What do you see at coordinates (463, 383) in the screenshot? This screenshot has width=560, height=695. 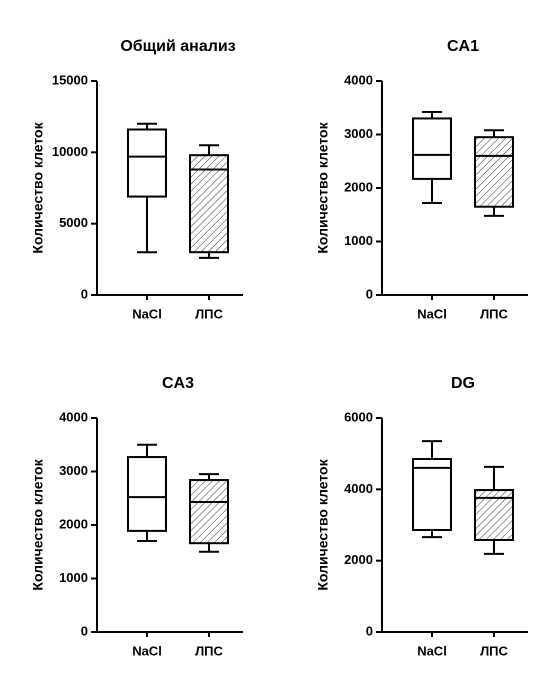 I see `chart-title: DG` at bounding box center [463, 383].